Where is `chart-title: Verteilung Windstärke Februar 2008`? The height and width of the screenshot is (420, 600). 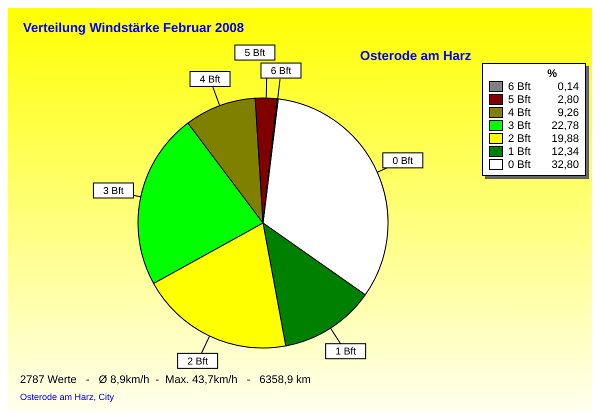
chart-title: Verteilung Windstärke Februar 2008 is located at coordinates (133, 27).